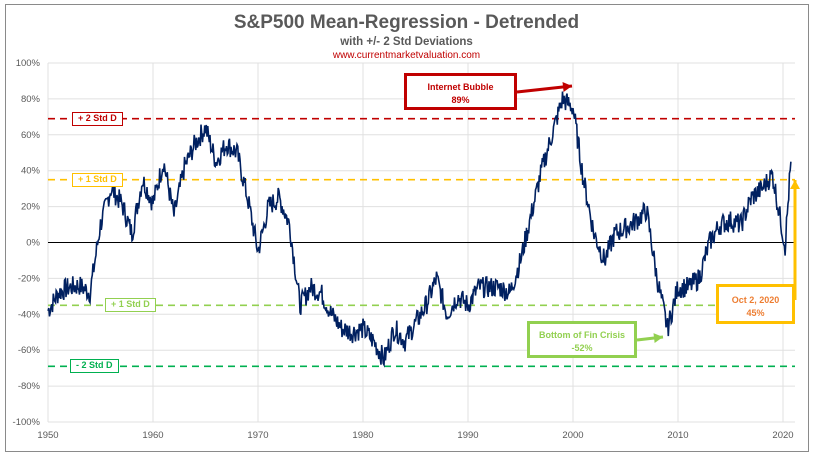  What do you see at coordinates (29, 386) in the screenshot?
I see `y-tick-label: -80%` at bounding box center [29, 386].